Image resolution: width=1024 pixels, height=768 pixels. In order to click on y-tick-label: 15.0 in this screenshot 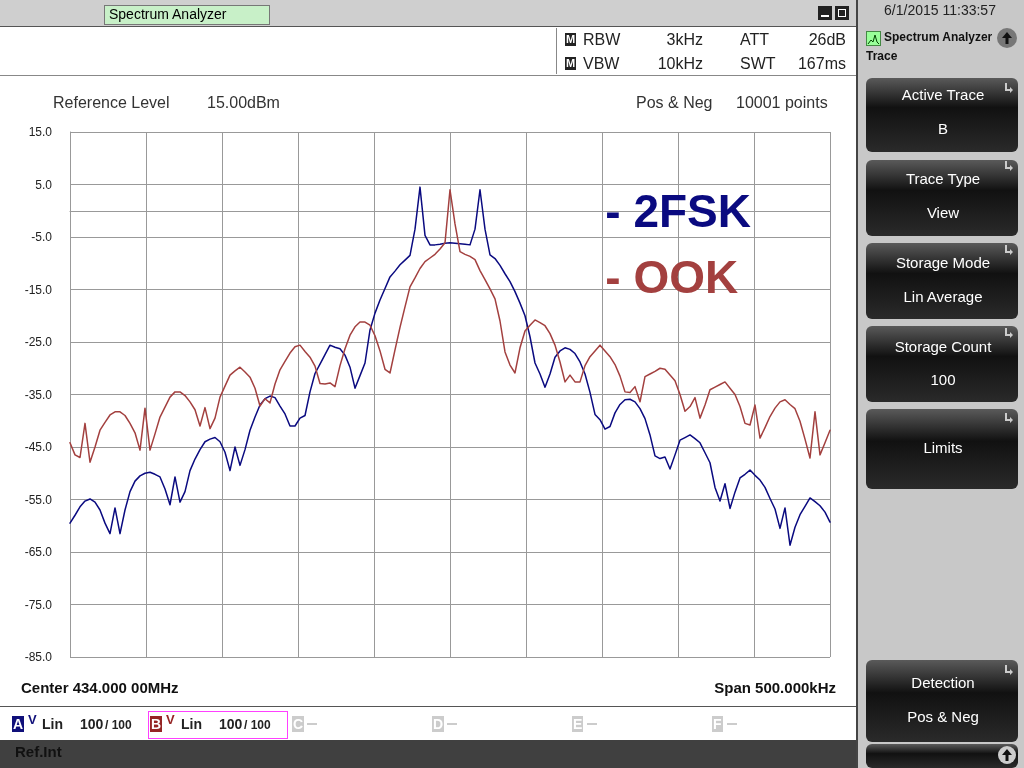, I will do `click(40, 132)`.